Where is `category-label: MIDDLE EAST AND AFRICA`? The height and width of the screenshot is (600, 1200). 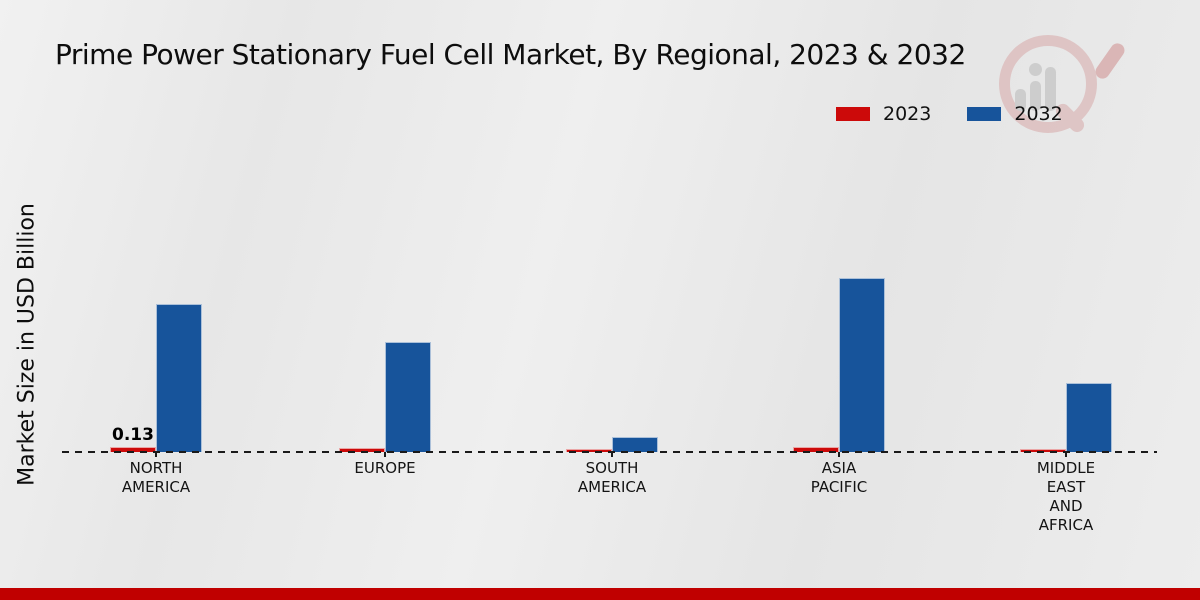
category-label: MIDDLE EAST AND AFRICA is located at coordinates (1066, 496).